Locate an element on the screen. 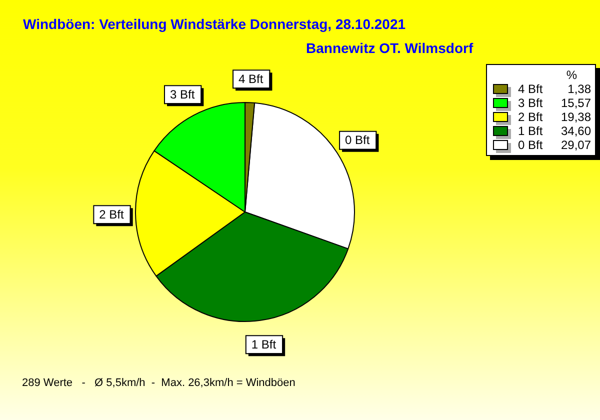  text: 289 Werte - Ø 5,5km/h - Max. 26,3km/h = Windböen is located at coordinates (159, 383).